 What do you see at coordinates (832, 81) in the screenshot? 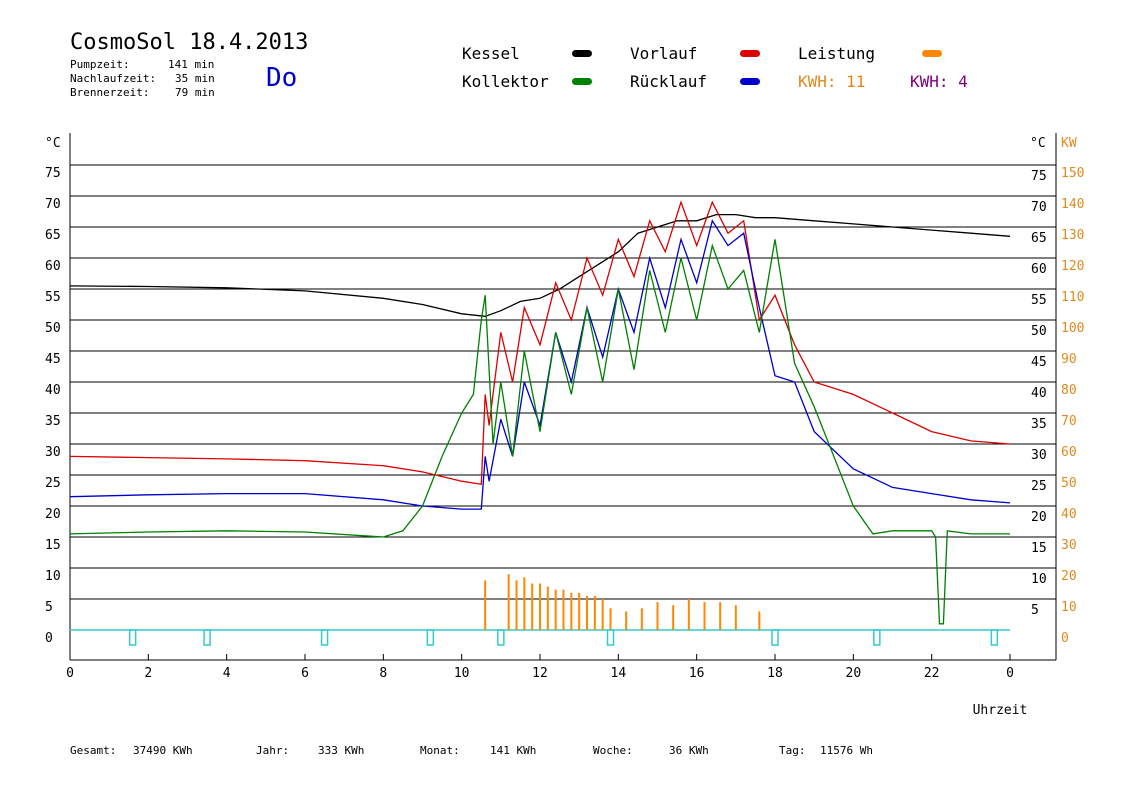
I see `legend-kwh-total: KWH: 11` at bounding box center [832, 81].